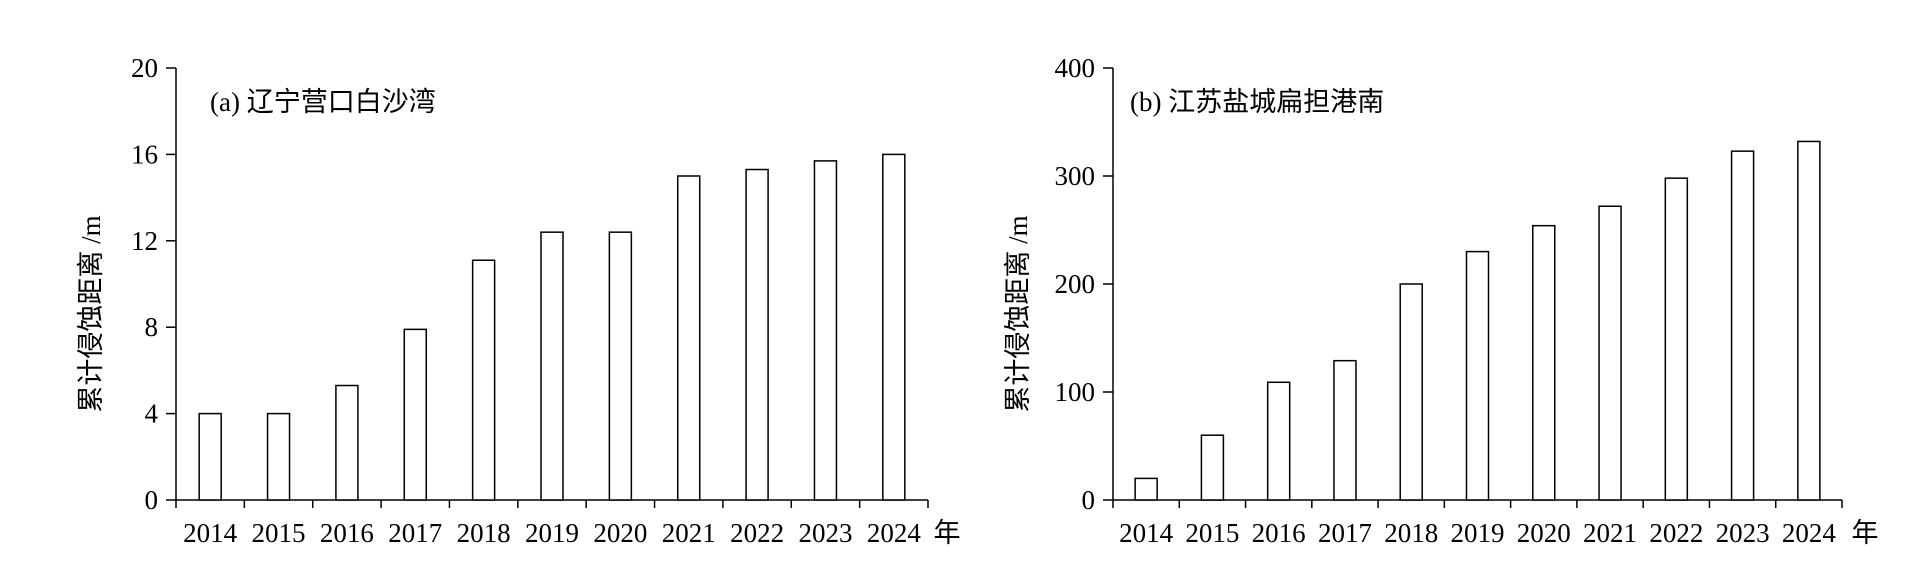 The width and height of the screenshot is (1921, 565). Describe the element at coordinates (1075, 392) in the screenshot. I see `y-tick-label: 100` at that location.